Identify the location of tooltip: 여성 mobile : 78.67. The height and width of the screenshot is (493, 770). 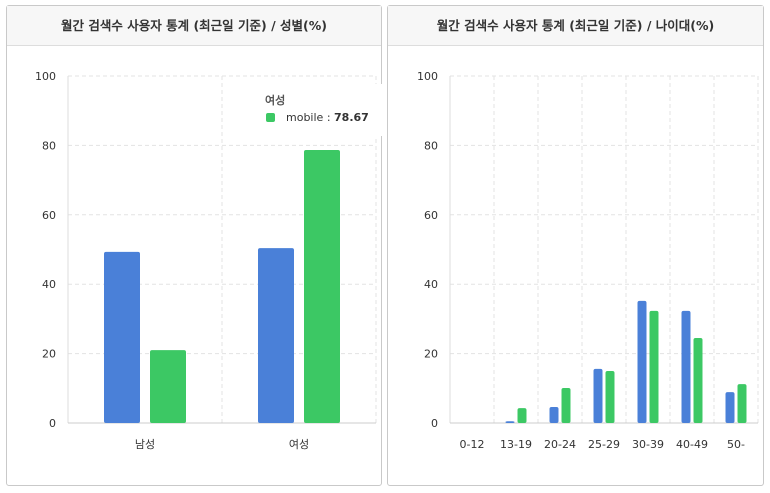
(317, 110).